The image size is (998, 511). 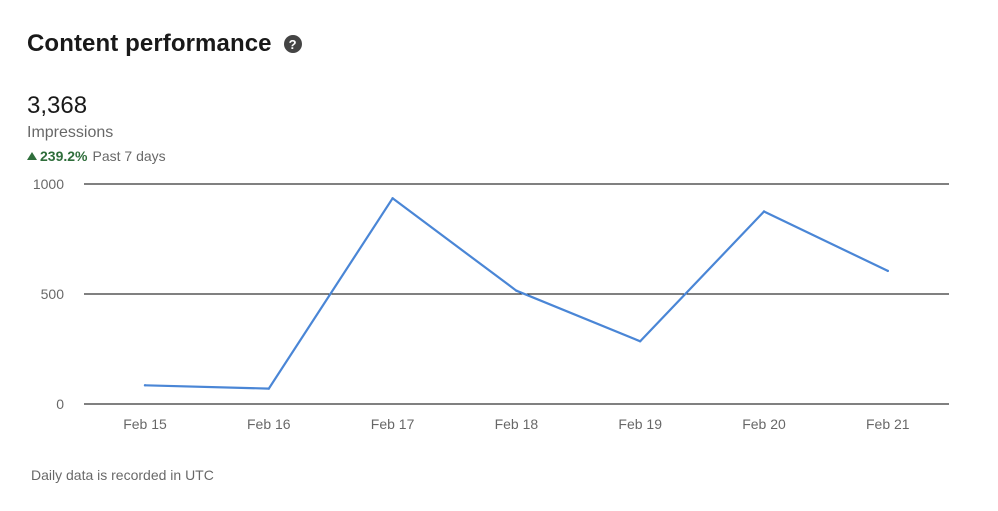 What do you see at coordinates (129, 156) in the screenshot?
I see `trend-period: Past 7 days` at bounding box center [129, 156].